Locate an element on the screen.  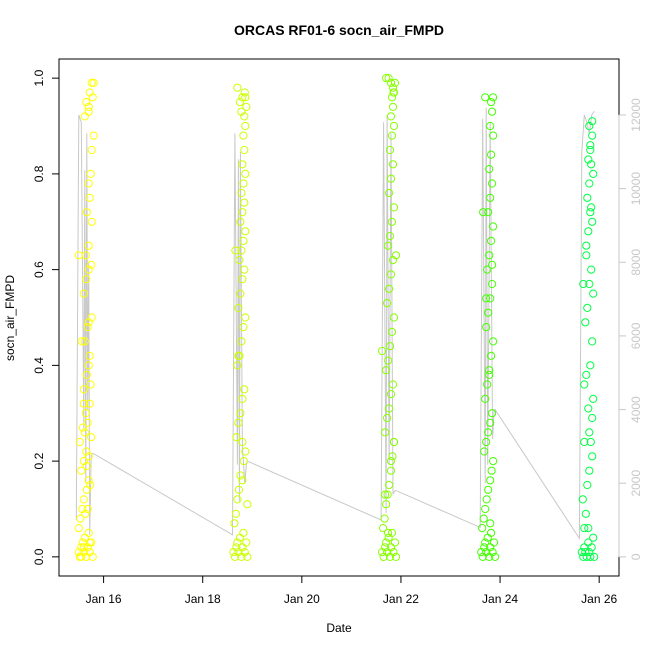
y2-tick-label: 0 is located at coordinates (636, 556).